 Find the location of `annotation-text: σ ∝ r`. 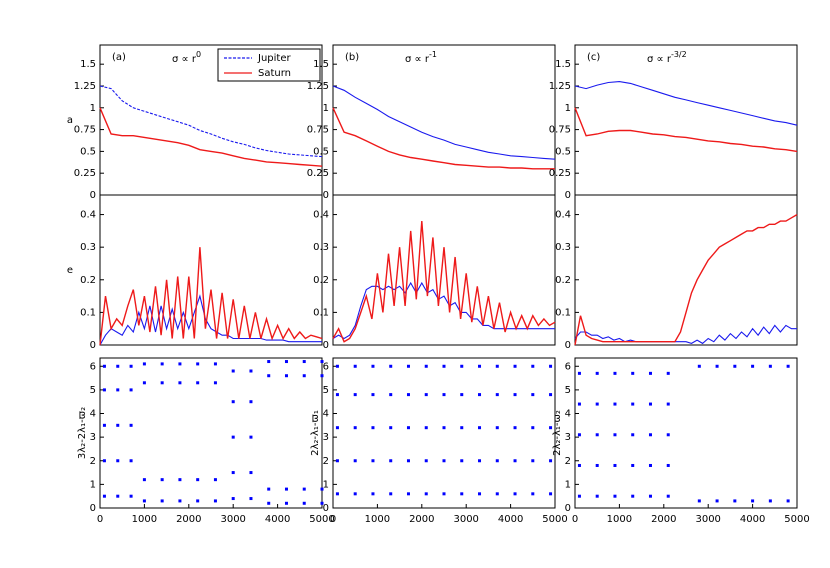

annotation-text: σ ∝ r is located at coordinates (659, 59).